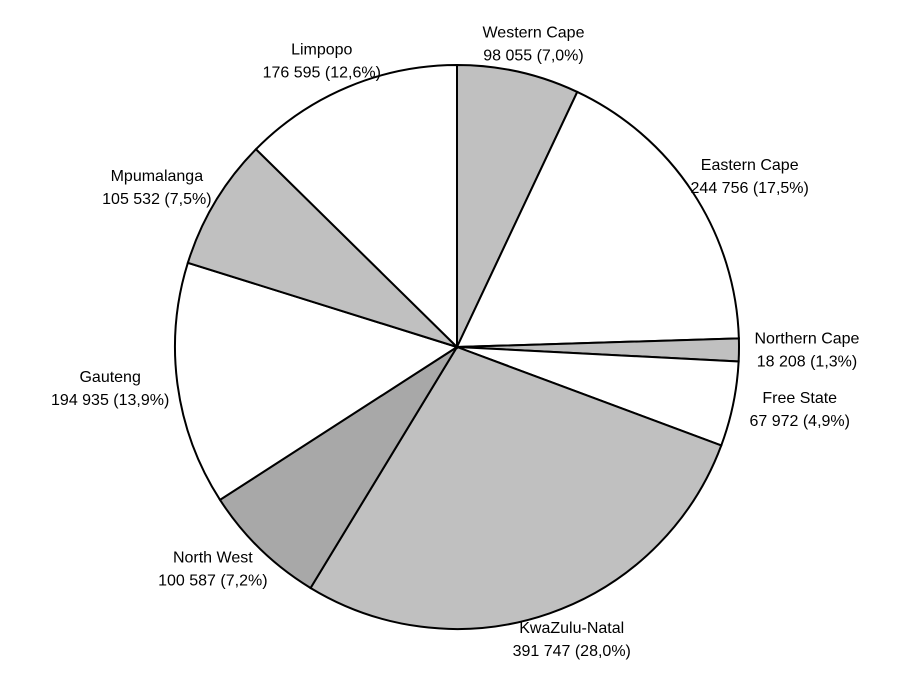 Image resolution: width=901 pixels, height=684 pixels. I want to click on slice-value-label: 391 747 (28,0%), so click(572, 651).